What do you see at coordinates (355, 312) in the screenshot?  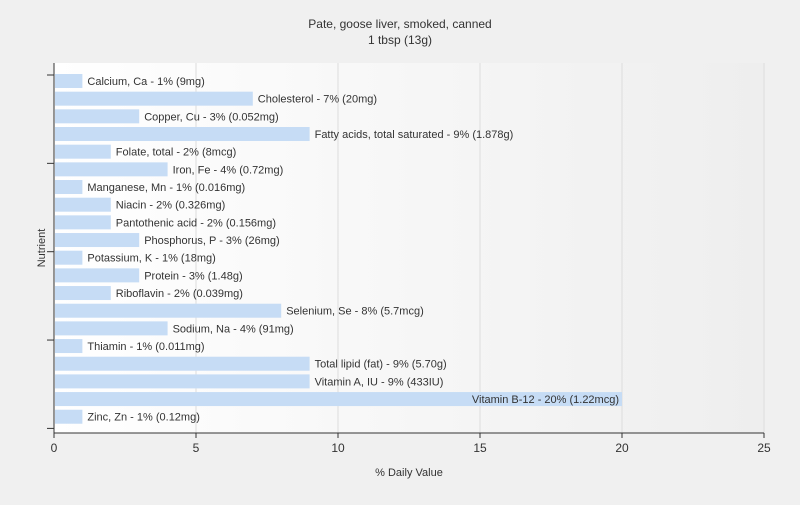 I see `bar-label: Selenium, Se - 8% (5.7mcg)` at bounding box center [355, 312].